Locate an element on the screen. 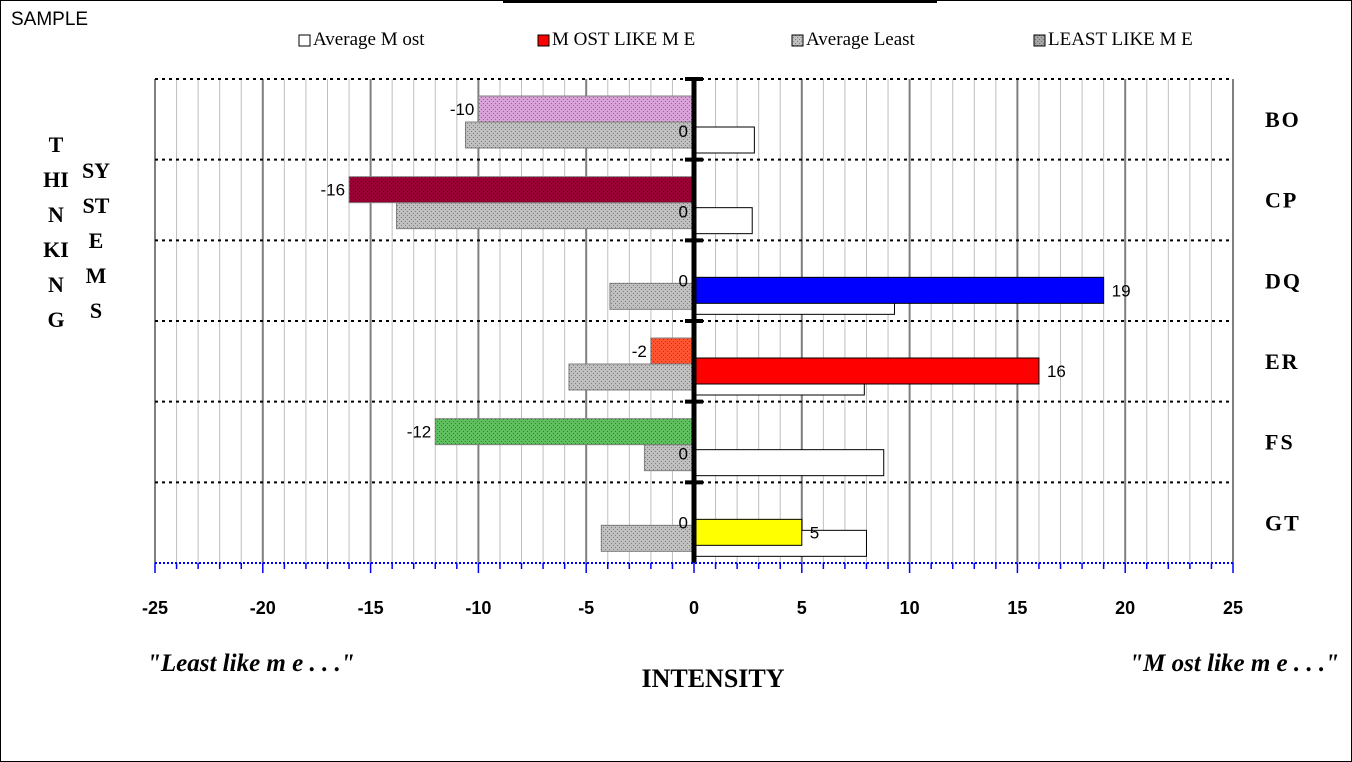 The width and height of the screenshot is (1352, 762). sample-label: SAMPLE is located at coordinates (50, 19).